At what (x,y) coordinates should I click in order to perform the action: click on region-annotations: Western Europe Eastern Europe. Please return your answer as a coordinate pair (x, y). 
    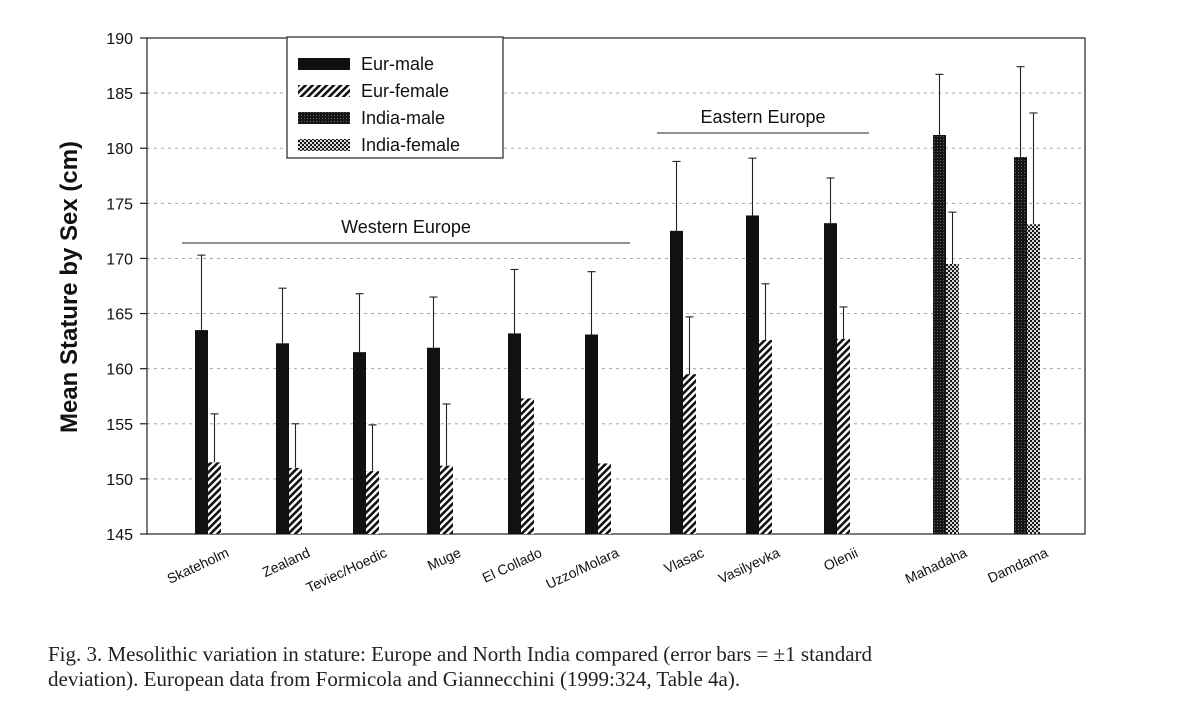
    Looking at the image, I should click on (525, 175).